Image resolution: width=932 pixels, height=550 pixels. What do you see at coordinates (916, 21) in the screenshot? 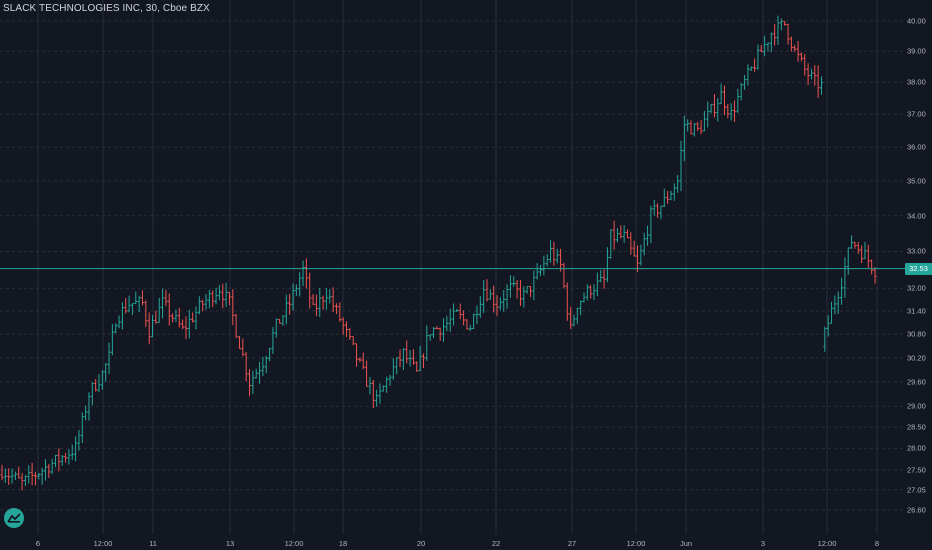
I see `y-tick-label: 40.00` at bounding box center [916, 21].